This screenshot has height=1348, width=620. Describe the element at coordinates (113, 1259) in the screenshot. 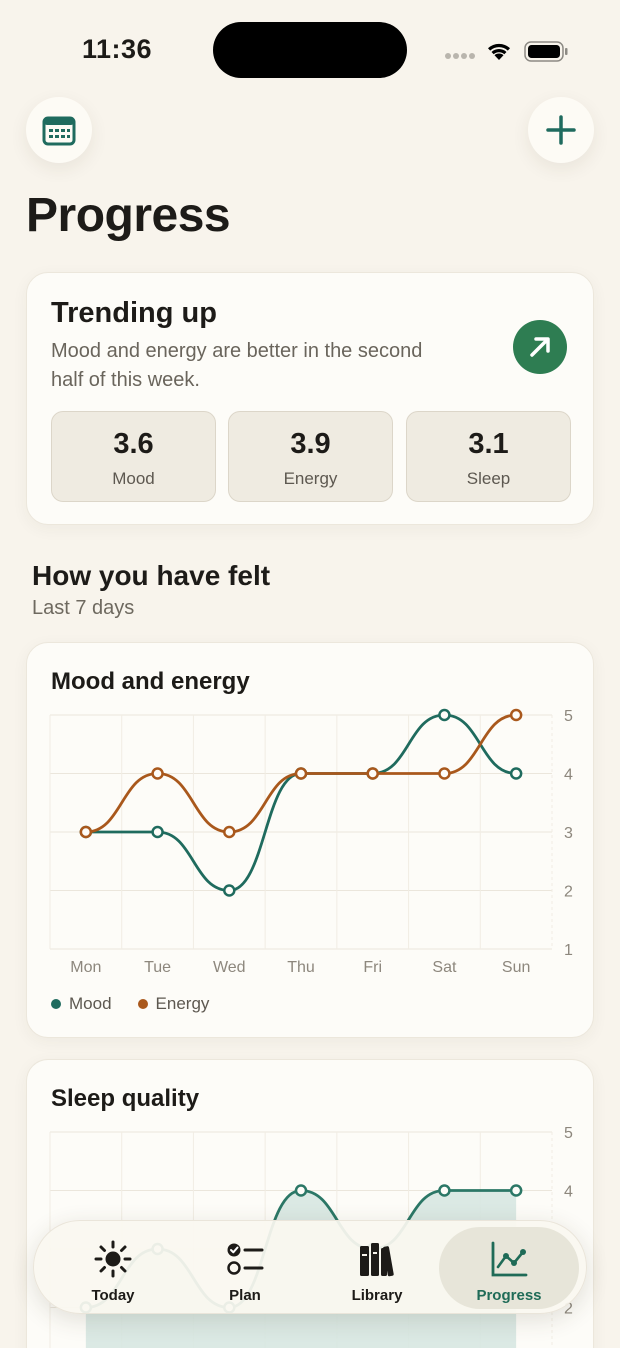

I see `sun-icon` at that location.